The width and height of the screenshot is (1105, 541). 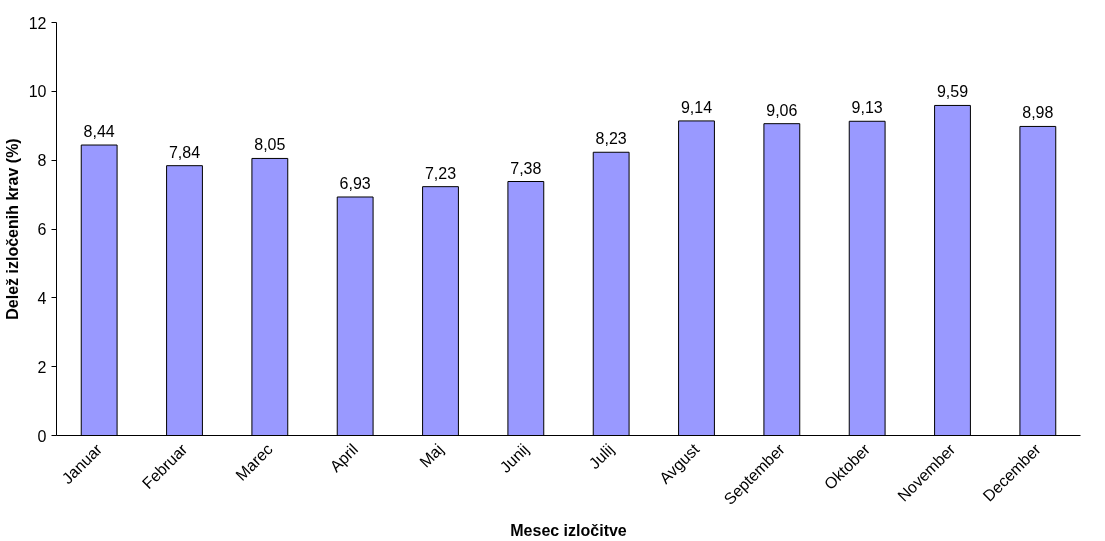 I want to click on data-label: 6,93, so click(x=355, y=183).